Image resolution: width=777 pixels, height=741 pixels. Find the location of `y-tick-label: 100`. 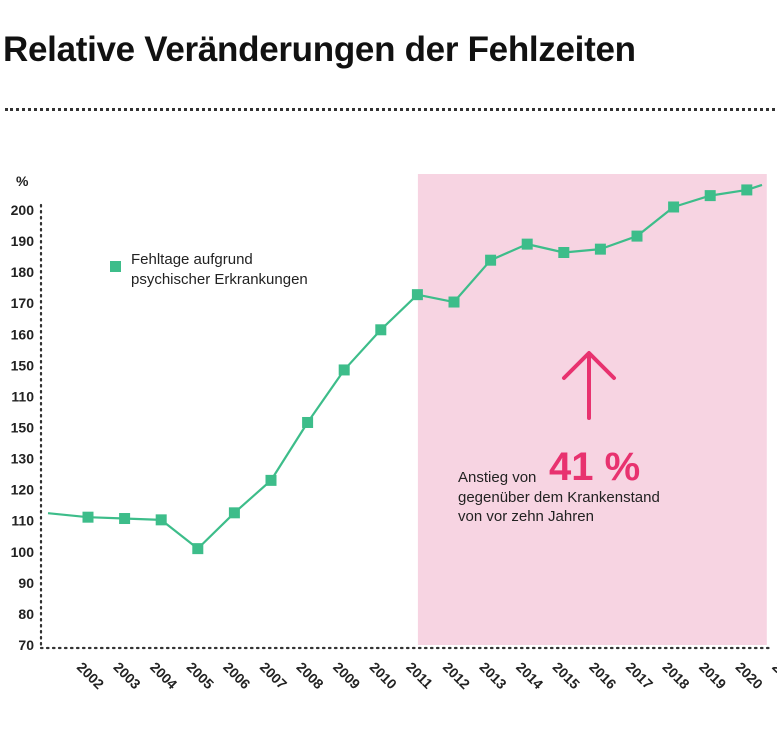

y-tick-label: 100 is located at coordinates (23, 552).